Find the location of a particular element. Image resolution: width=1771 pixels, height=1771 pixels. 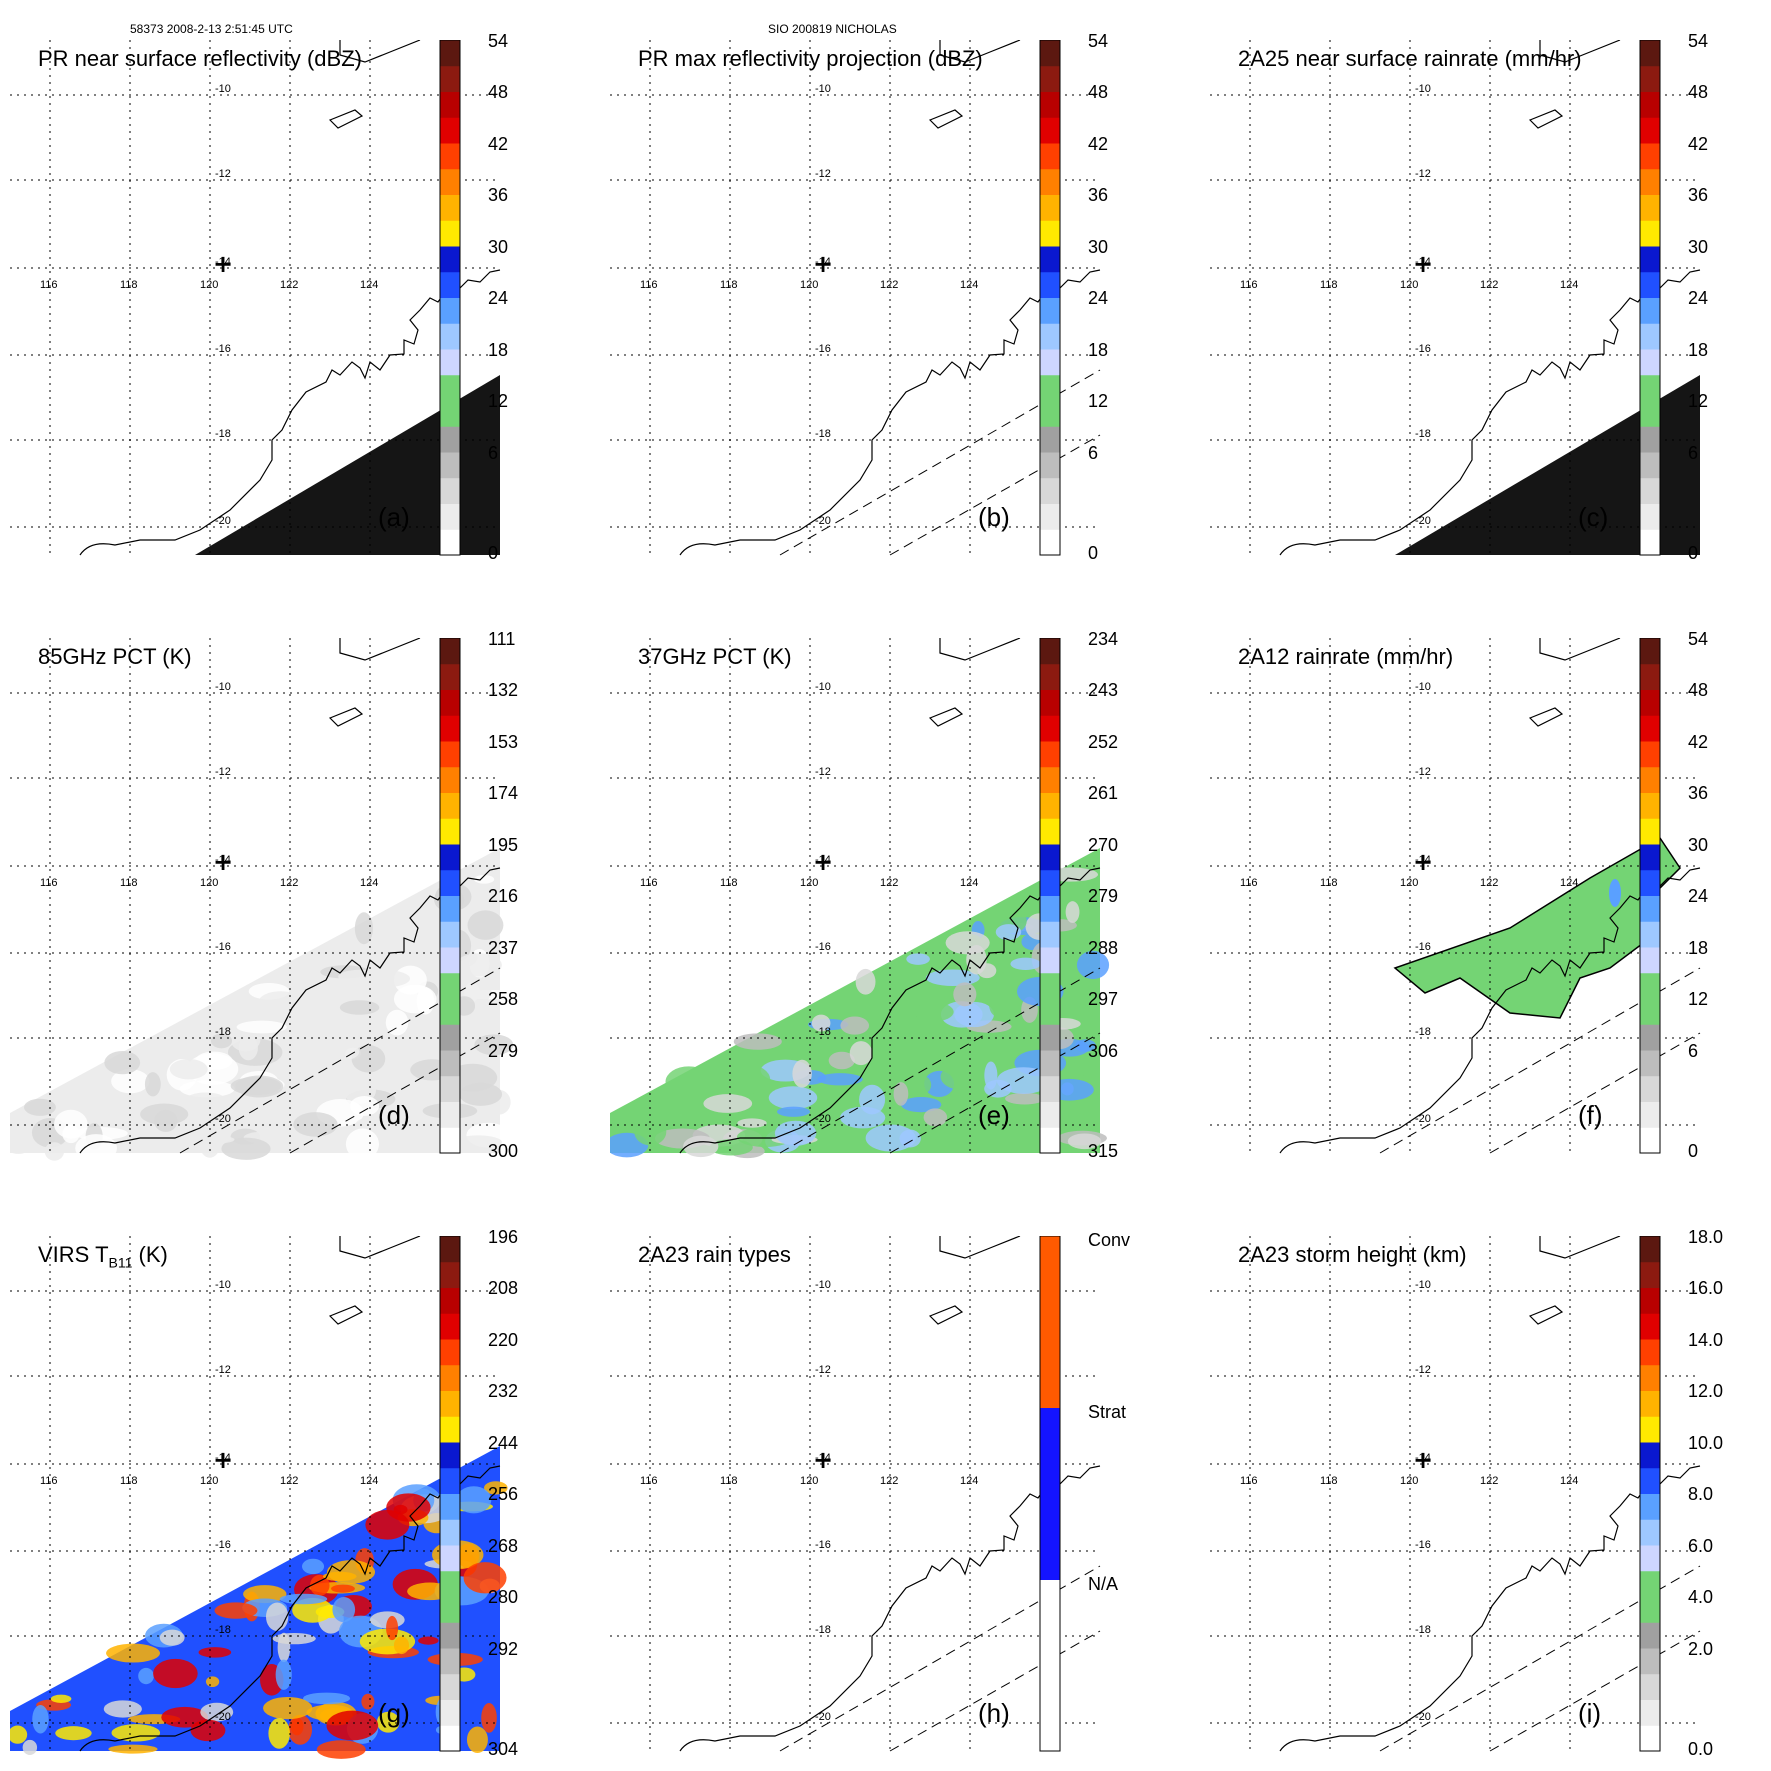

panel-title: 2A23 storm height (km) is located at coordinates (1352, 1254).